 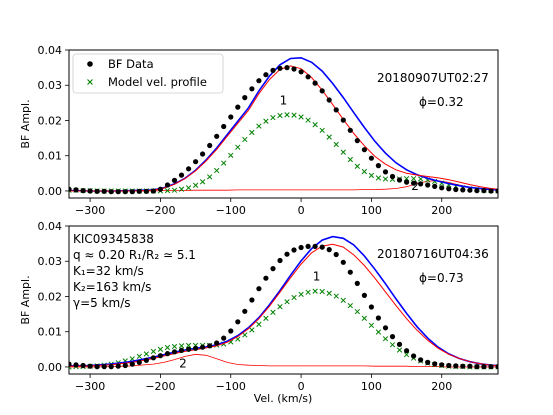 What do you see at coordinates (148, 73) in the screenshot?
I see `legend-box` at bounding box center [148, 73].